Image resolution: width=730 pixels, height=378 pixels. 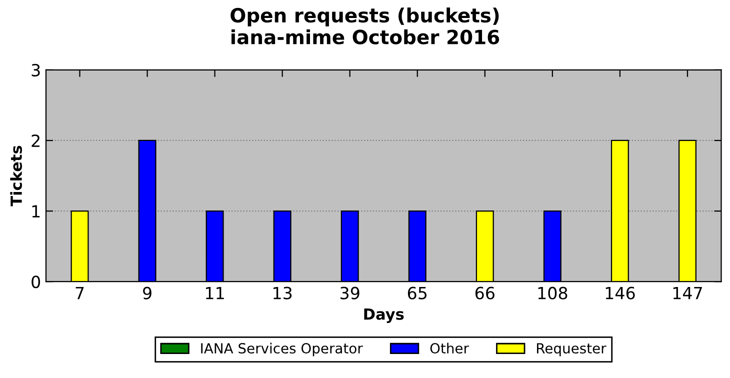 What do you see at coordinates (283, 293) in the screenshot?
I see `x-tick-label: 13` at bounding box center [283, 293].